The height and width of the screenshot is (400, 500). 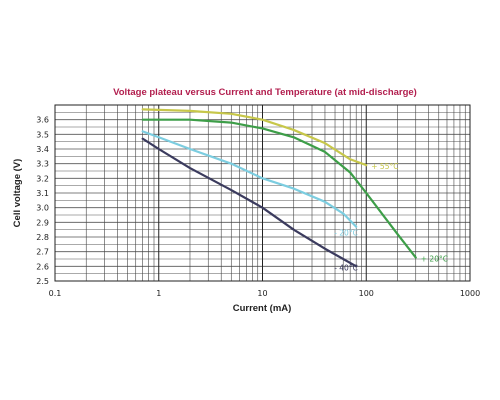 I want to click on y-tick-label: 3.4, so click(x=42, y=149).